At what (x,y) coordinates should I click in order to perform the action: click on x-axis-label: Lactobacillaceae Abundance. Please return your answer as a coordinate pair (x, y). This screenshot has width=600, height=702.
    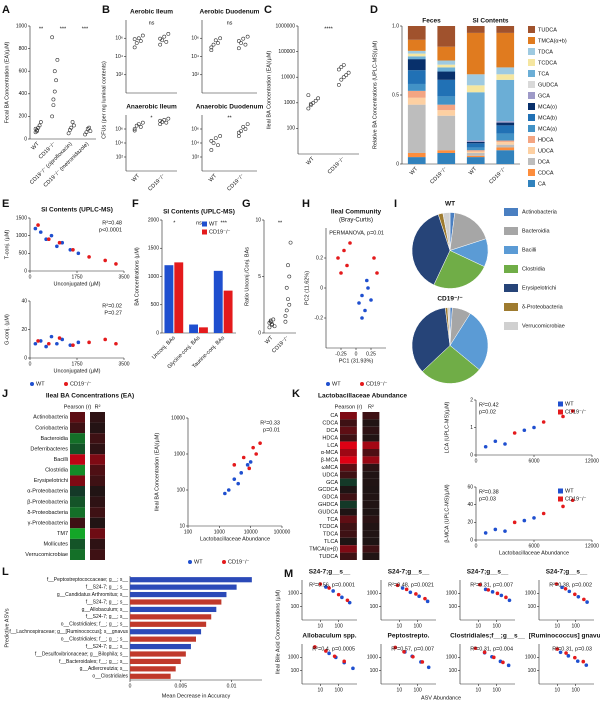
    Looking at the image, I should click on (534, 553).